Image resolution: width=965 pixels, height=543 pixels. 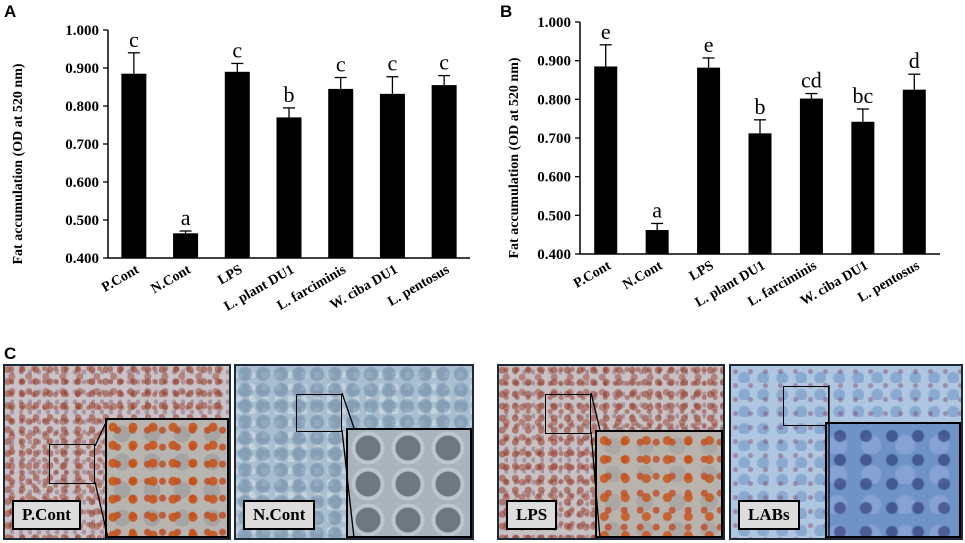 What do you see at coordinates (506, 11) in the screenshot?
I see `panel-label-b: B` at bounding box center [506, 11].